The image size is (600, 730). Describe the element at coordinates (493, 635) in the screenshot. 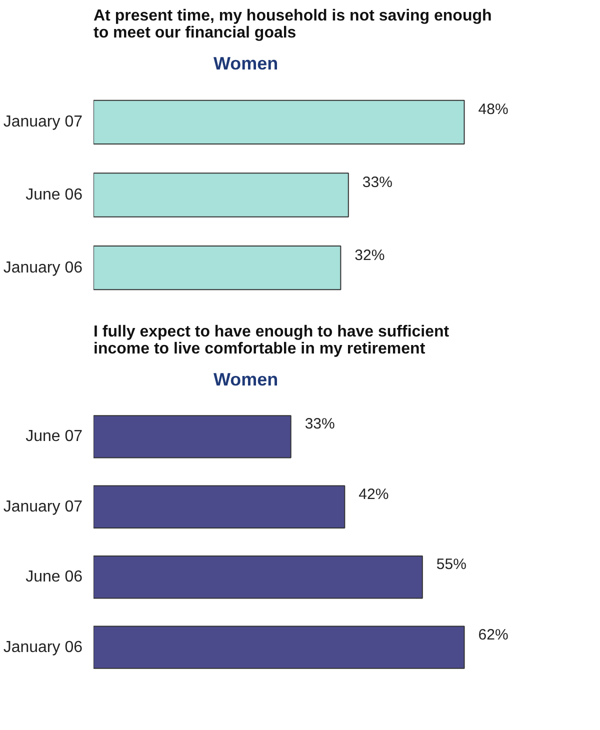

I see `data-label: 62%` at that location.